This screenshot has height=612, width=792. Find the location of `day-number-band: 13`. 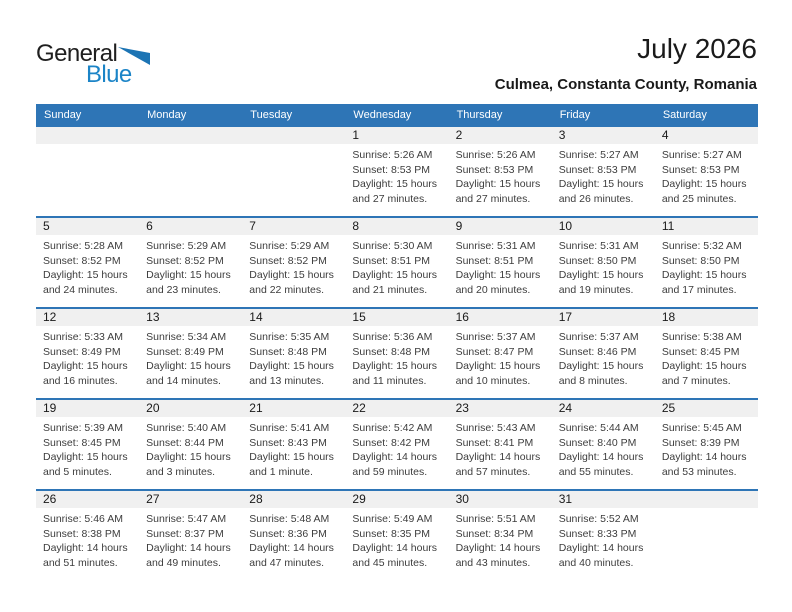

day-number-band: 13 is located at coordinates (191, 317).